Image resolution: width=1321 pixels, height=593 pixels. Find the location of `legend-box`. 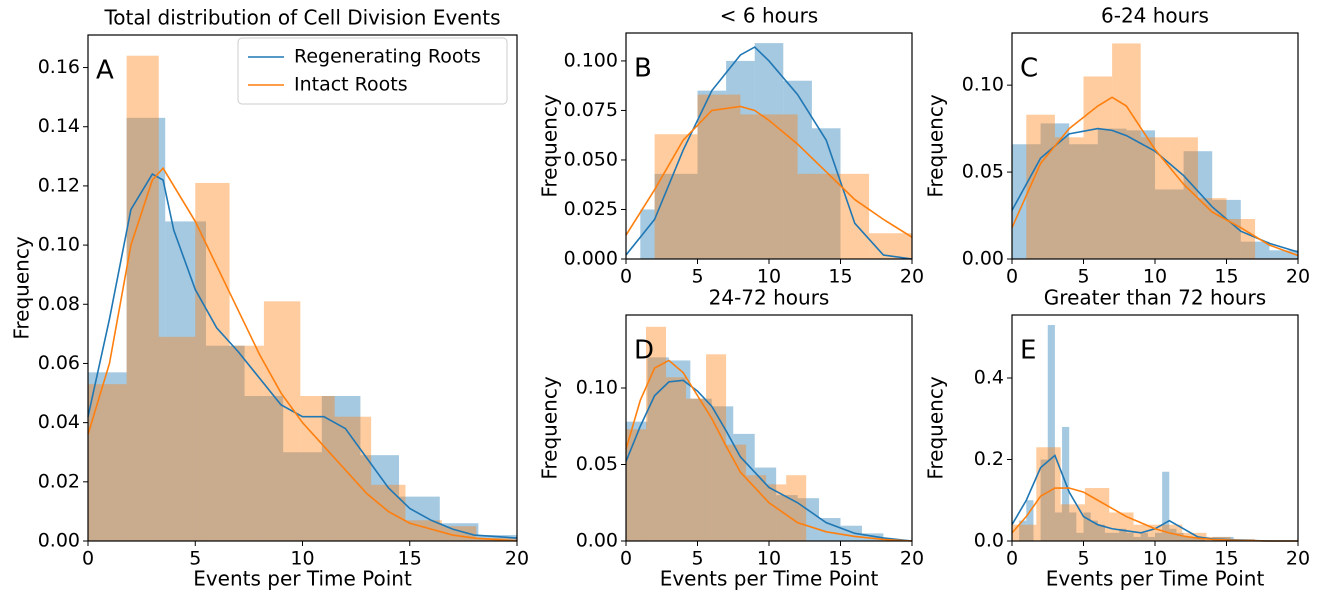

legend-box is located at coordinates (372, 71).